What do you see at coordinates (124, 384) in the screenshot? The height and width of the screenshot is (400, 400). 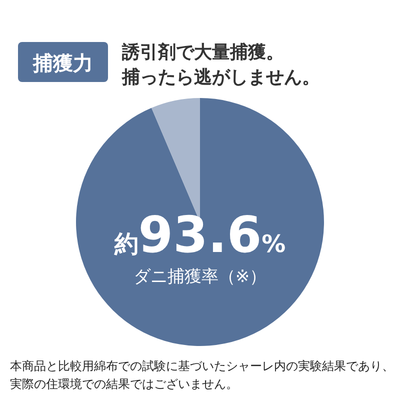 I see `text: 実際の住環境での結果ではございません。` at bounding box center [124, 384].